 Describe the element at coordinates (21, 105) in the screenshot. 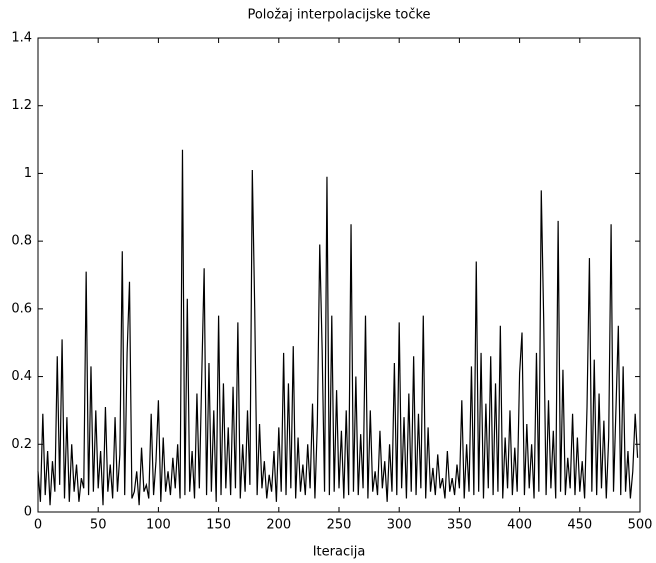

I see `y-tick-label: 1.2` at that location.